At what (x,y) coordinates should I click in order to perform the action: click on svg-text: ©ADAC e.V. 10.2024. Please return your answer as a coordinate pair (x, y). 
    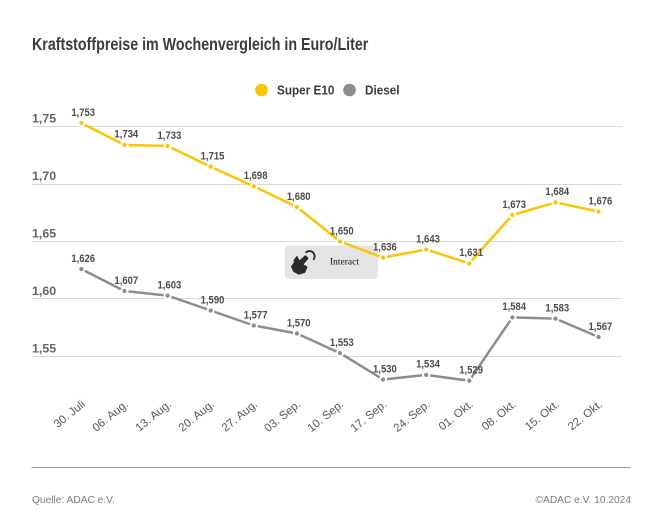
    Looking at the image, I should click on (584, 500).